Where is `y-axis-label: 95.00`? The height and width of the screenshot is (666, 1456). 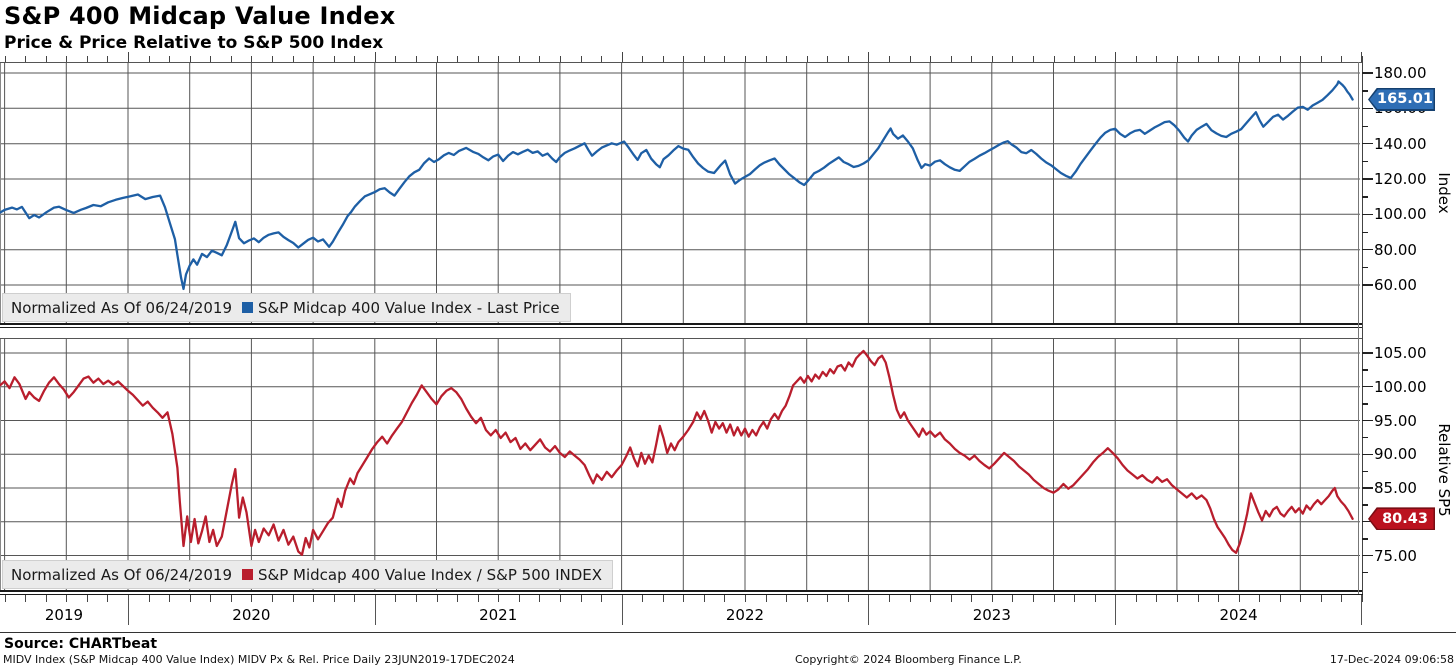
y-axis-label: 95.00 is located at coordinates (1395, 420).